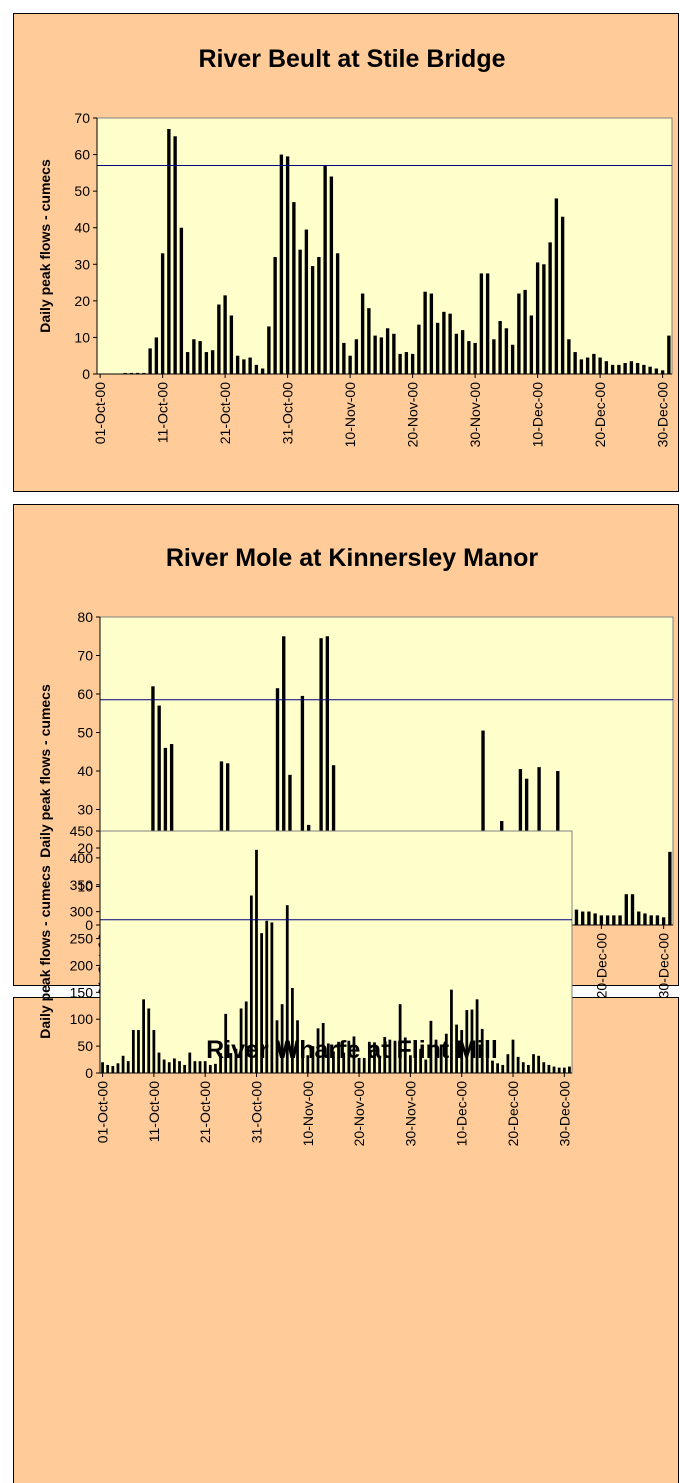 This screenshot has height=1483, width=680. What do you see at coordinates (85, 733) in the screenshot?
I see `y-tick-label: 50` at bounding box center [85, 733].